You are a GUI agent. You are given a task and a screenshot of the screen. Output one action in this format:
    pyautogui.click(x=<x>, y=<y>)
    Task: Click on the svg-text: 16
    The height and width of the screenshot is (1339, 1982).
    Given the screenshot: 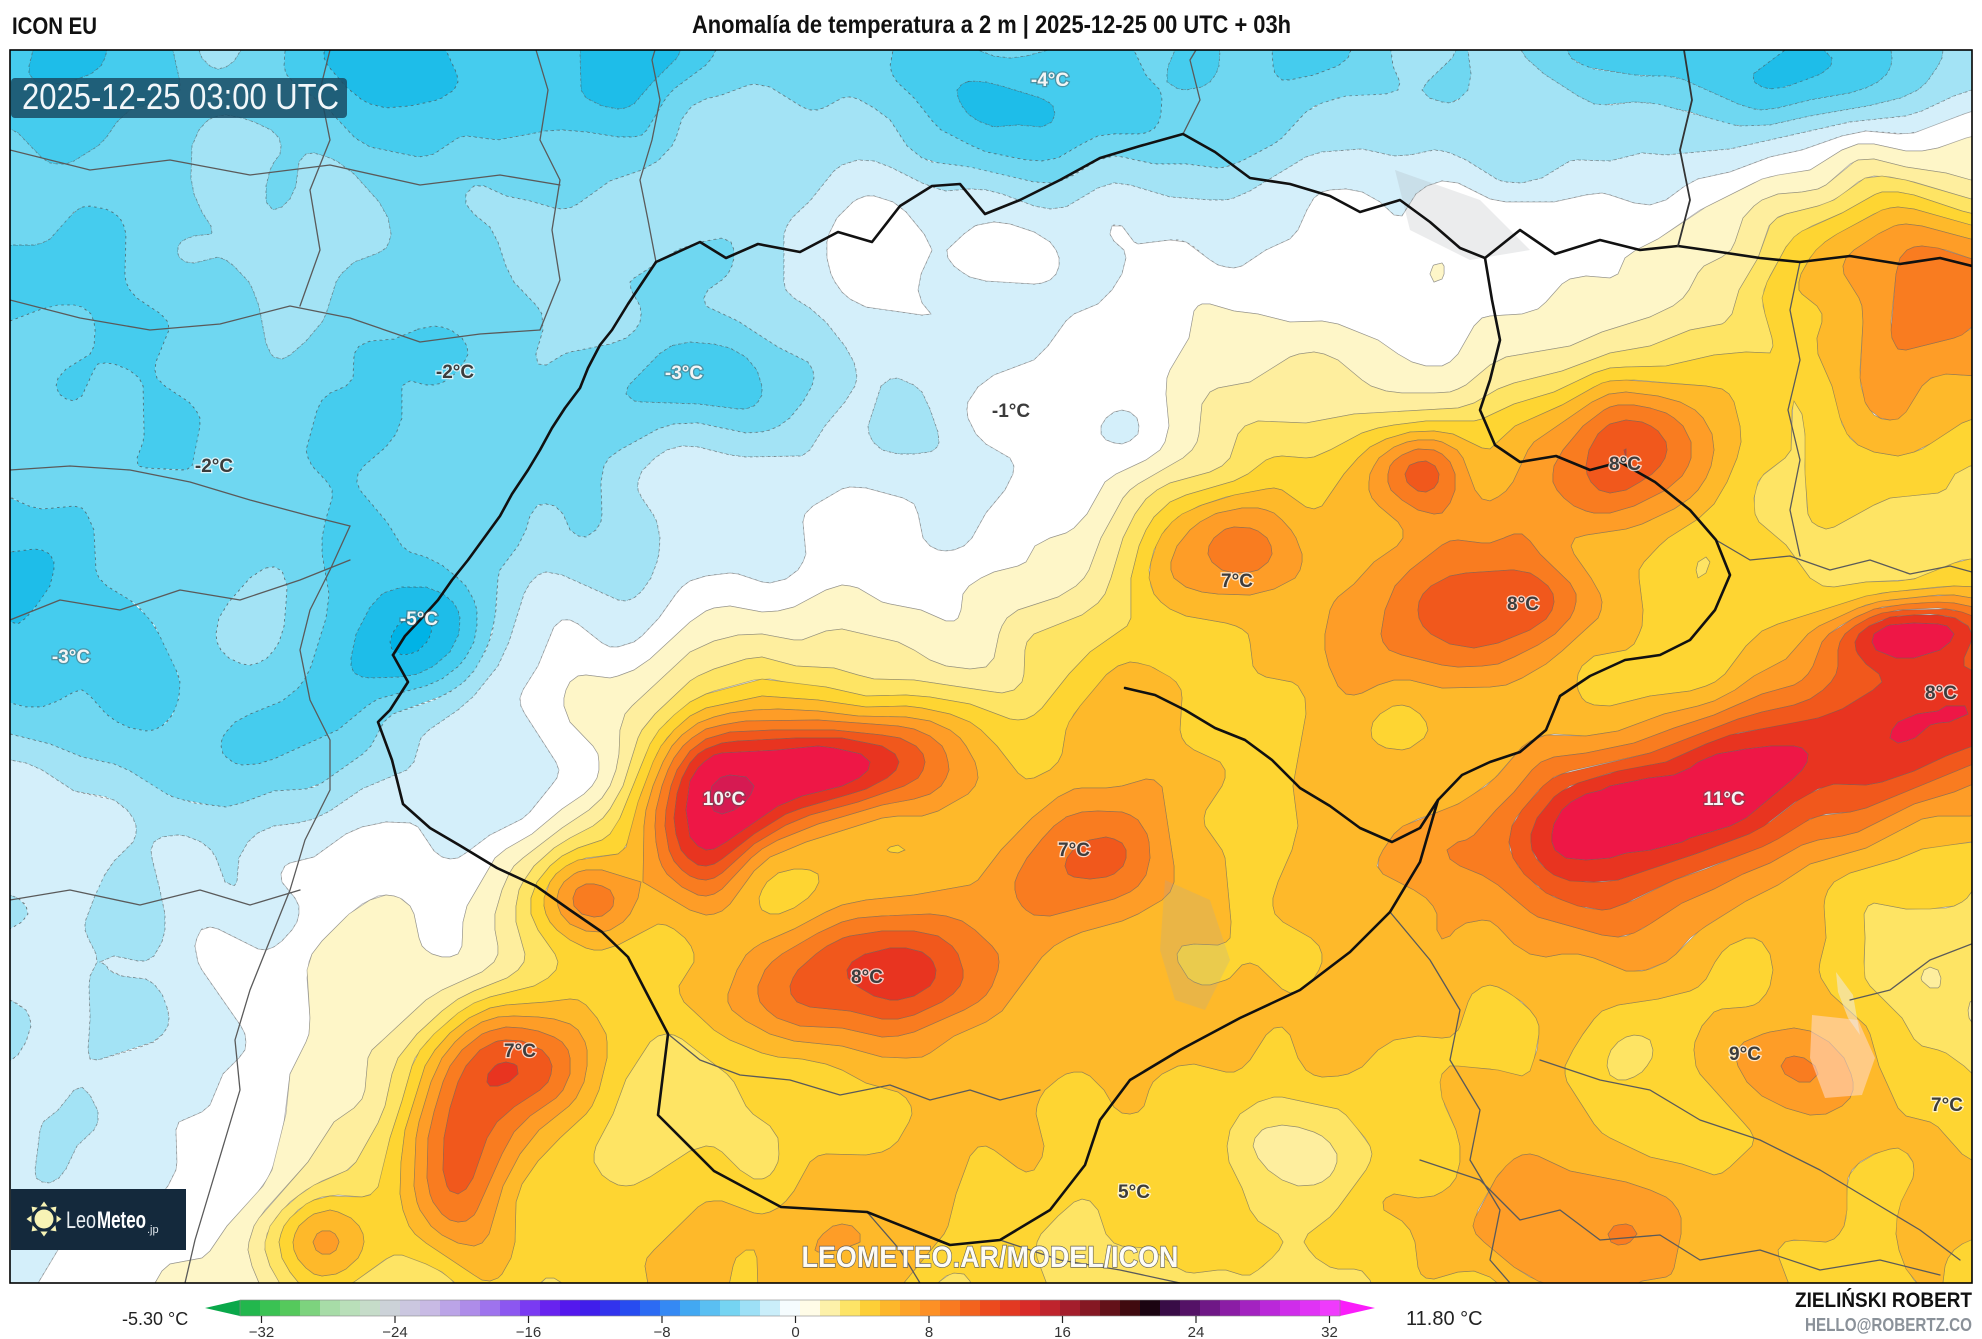 What is the action you would take?
    pyautogui.click(x=1062, y=1331)
    